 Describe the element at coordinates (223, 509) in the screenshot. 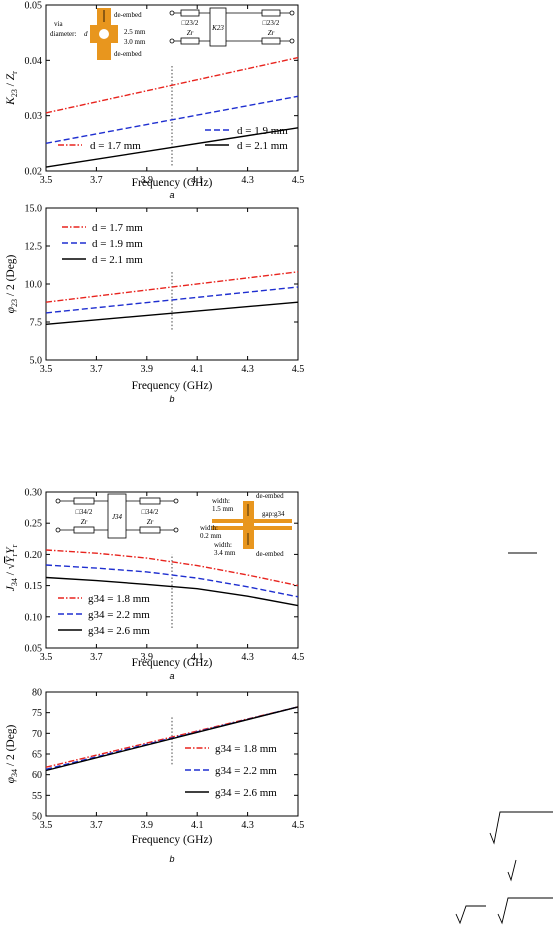

I see `inset-label: 1.5 mm` at that location.